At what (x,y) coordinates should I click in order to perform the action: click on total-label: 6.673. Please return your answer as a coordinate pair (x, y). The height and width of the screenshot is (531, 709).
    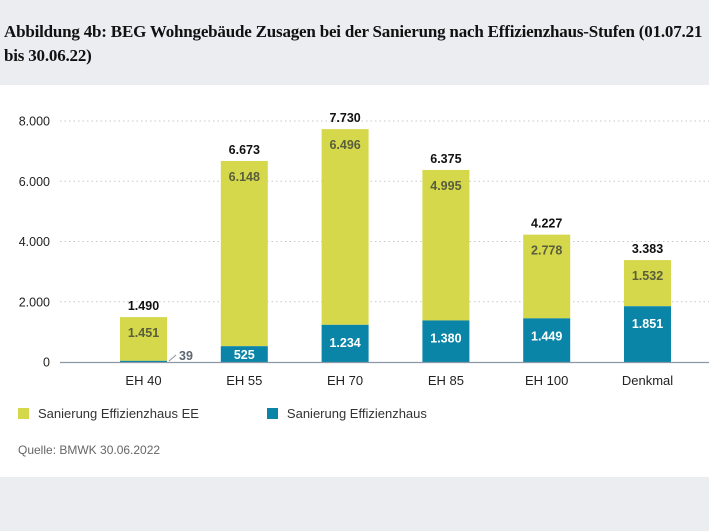
    Looking at the image, I should click on (244, 150).